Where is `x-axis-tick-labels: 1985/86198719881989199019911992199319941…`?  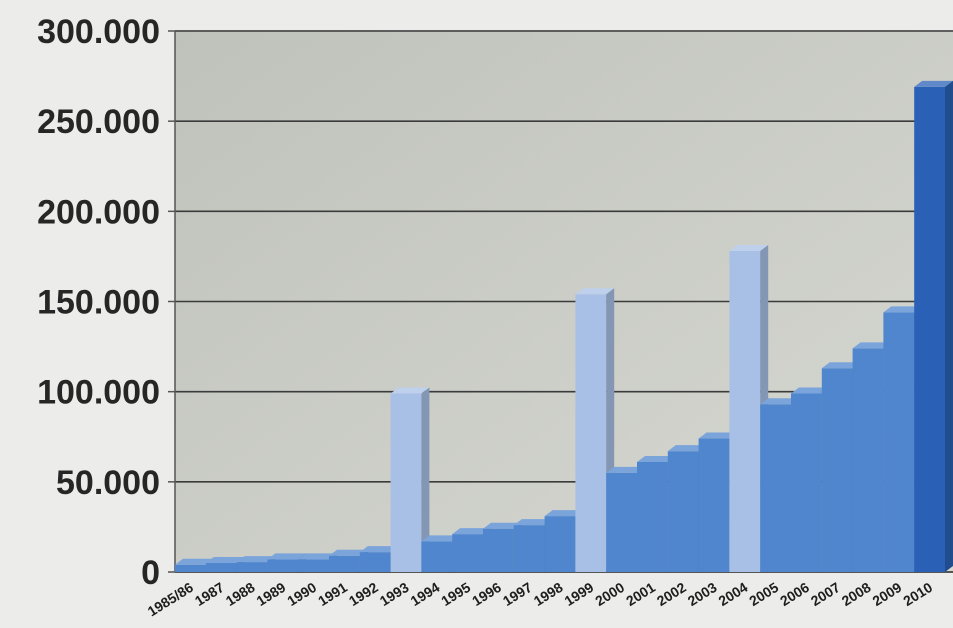
x-axis-tick-labels: 1985/86198719881989199019911992199319941… is located at coordinates (540, 599).